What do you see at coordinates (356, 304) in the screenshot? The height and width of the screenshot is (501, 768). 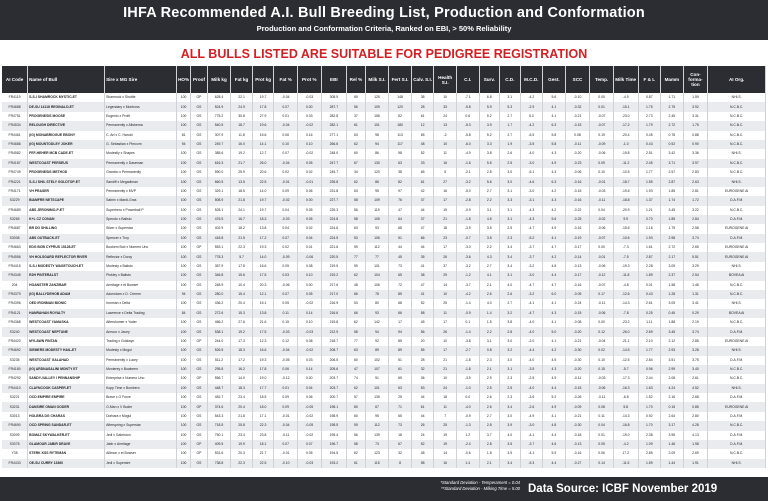 I see `table-cell: 53` at bounding box center [356, 304].